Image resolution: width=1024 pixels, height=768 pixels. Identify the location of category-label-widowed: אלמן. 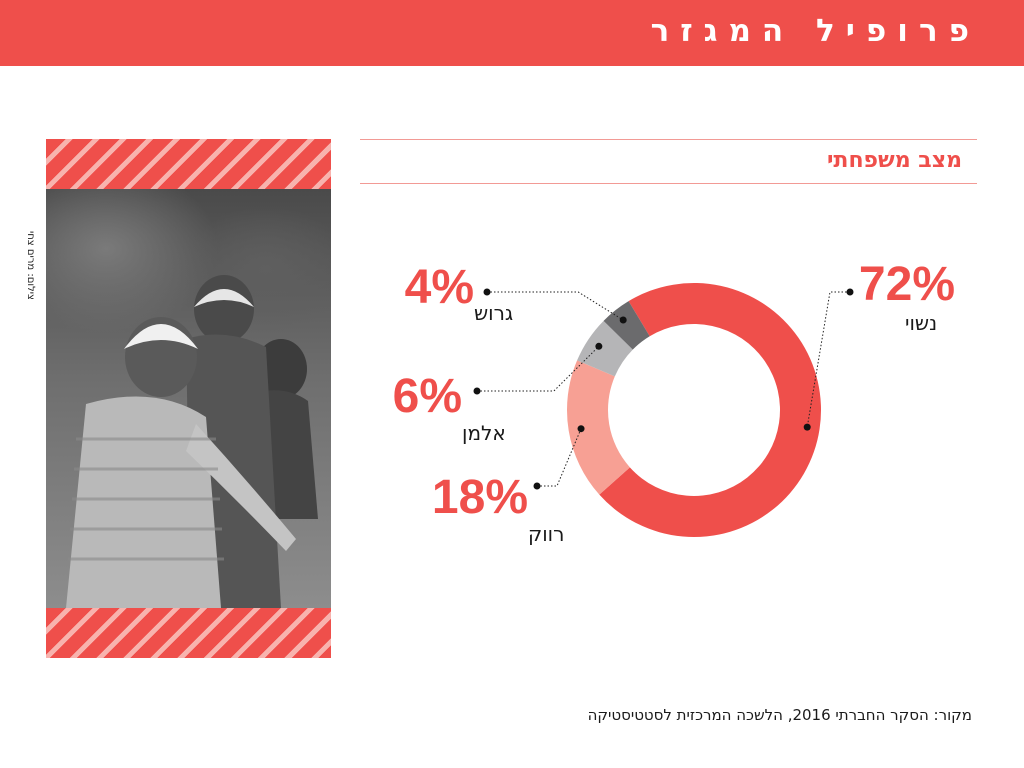
(484, 433).